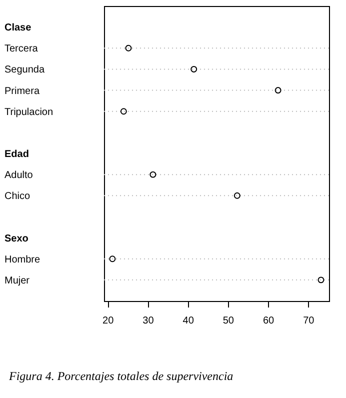  I want to click on y-tick-label: Hombre, so click(22, 260).